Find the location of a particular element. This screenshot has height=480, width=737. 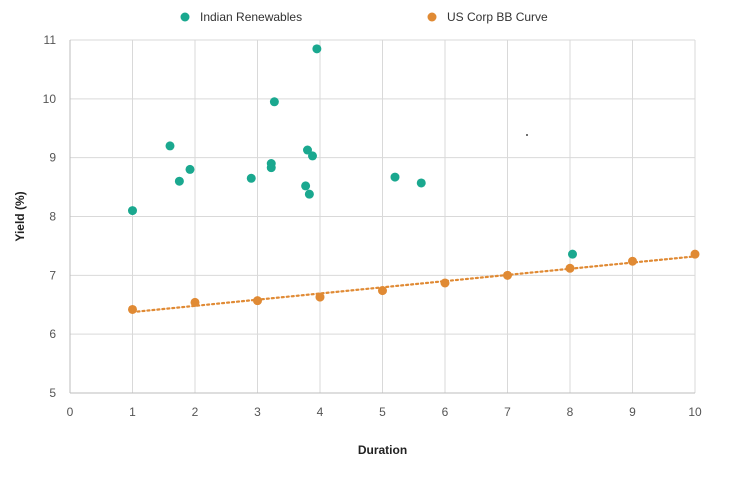

legend-label-us-corp-bb-curve: US Corp BB Curve is located at coordinates (497, 17).